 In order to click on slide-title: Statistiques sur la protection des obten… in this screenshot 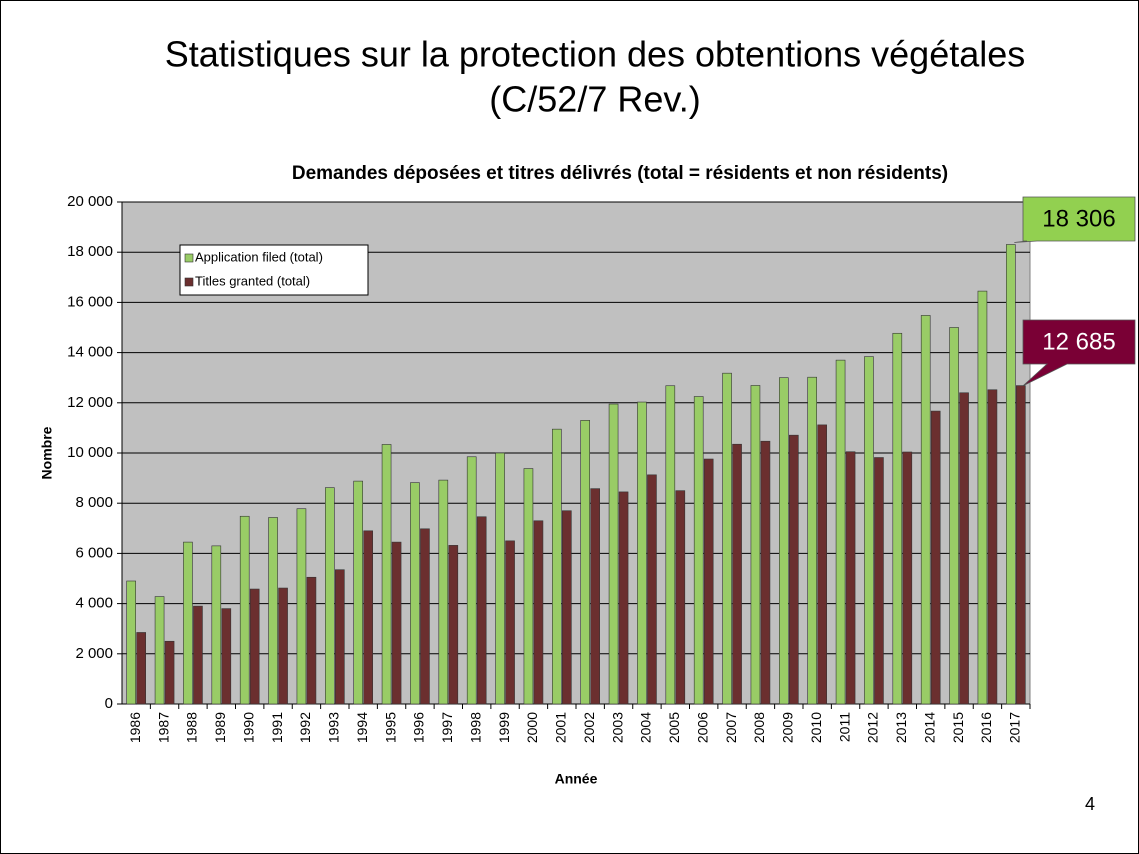, I will do `click(595, 54)`.